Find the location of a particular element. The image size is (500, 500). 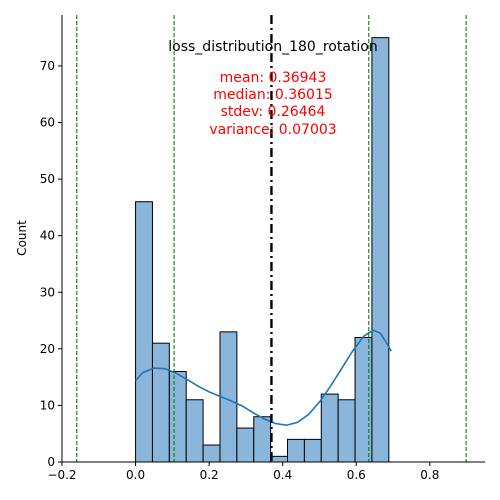

x-tick-label: −0.2 is located at coordinates (61, 475).